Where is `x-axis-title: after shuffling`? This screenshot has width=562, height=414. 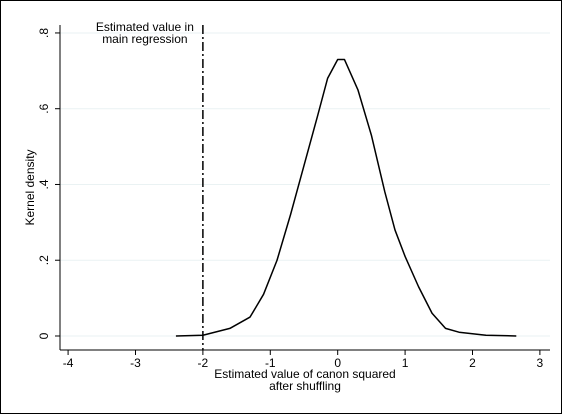
x-axis-title: after shuffling is located at coordinates (305, 386).